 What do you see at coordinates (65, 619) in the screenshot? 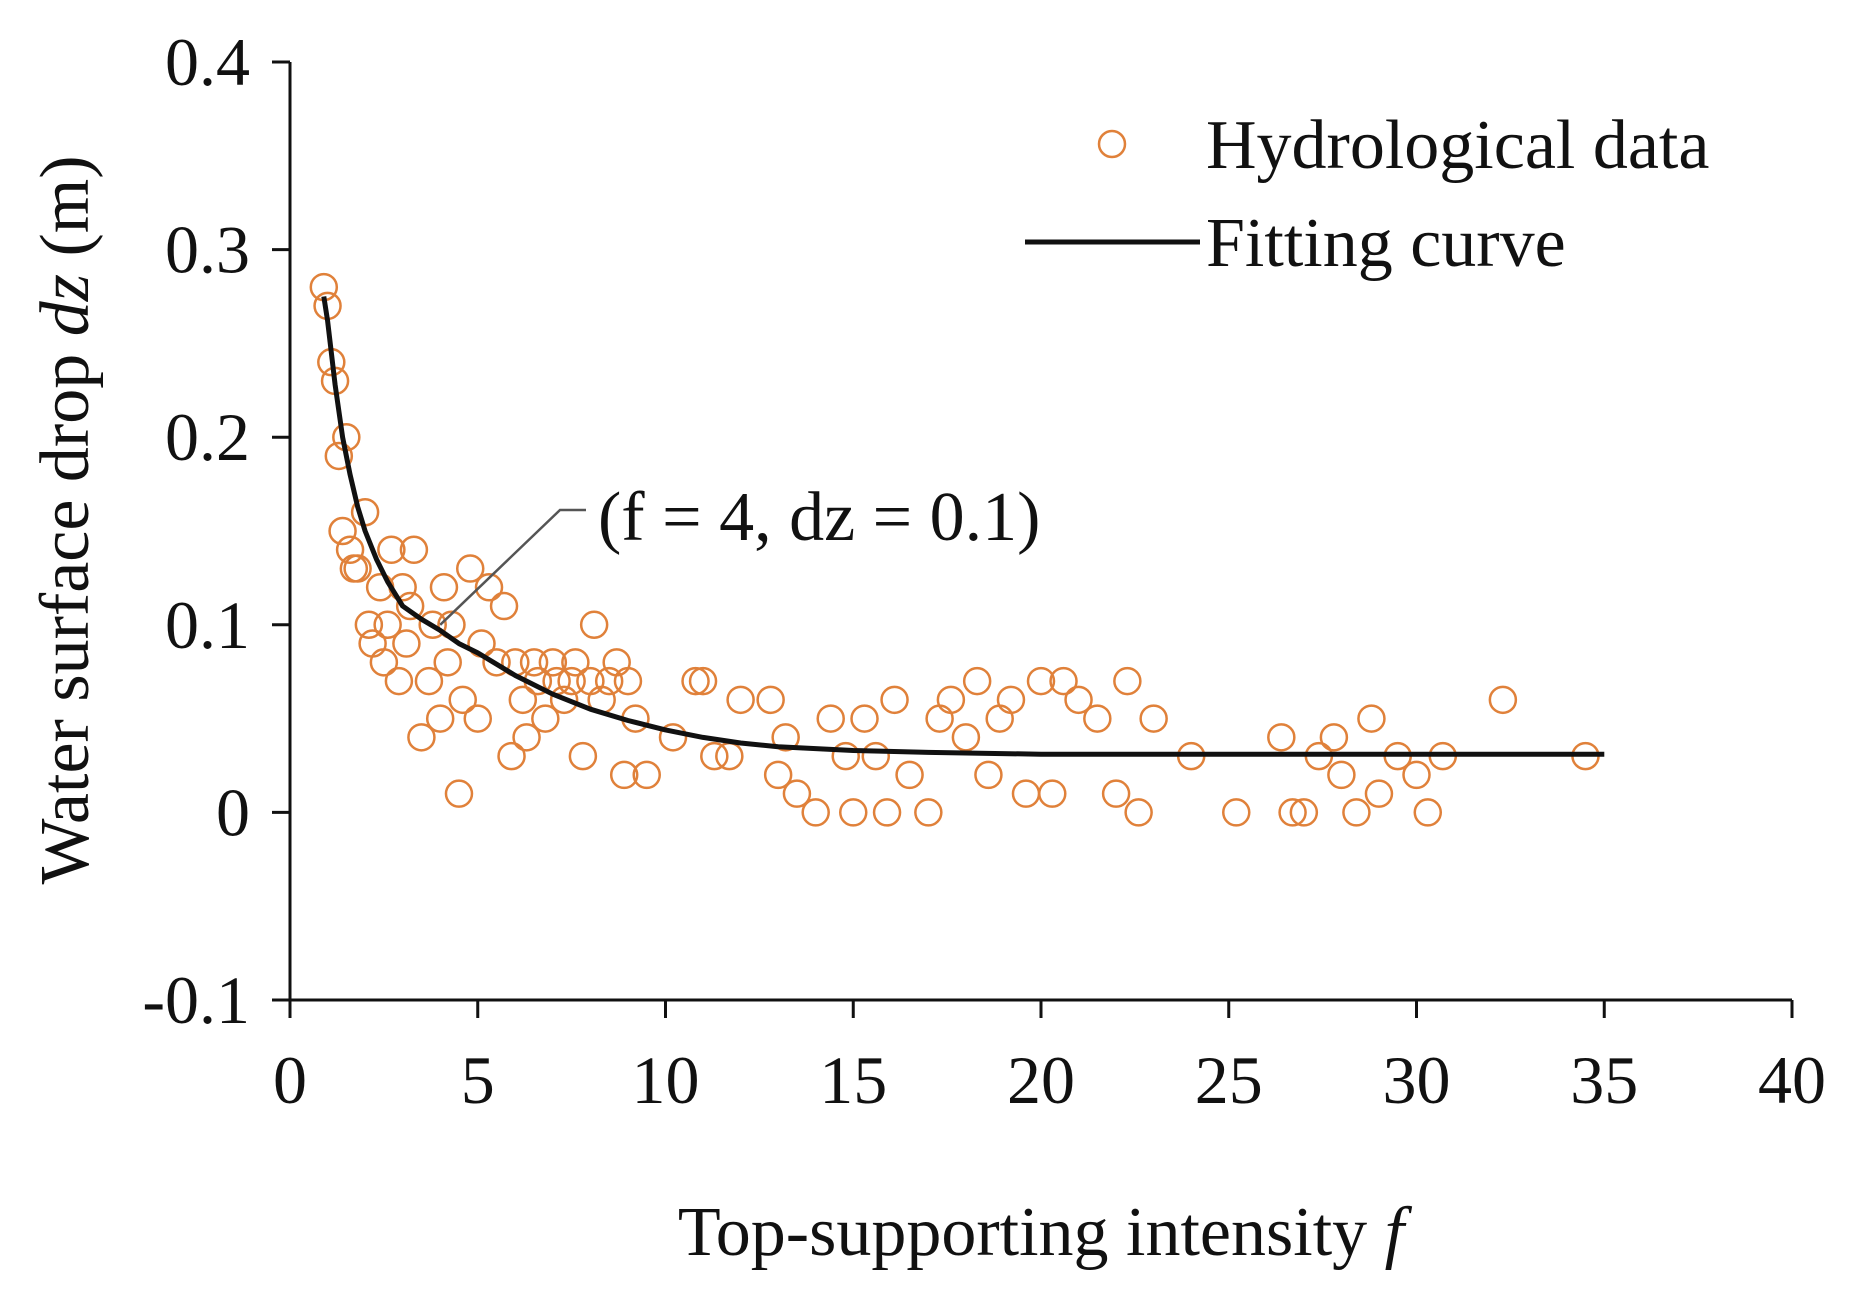
I see `y-axis-title-text: Water surface drop` at bounding box center [65, 619].